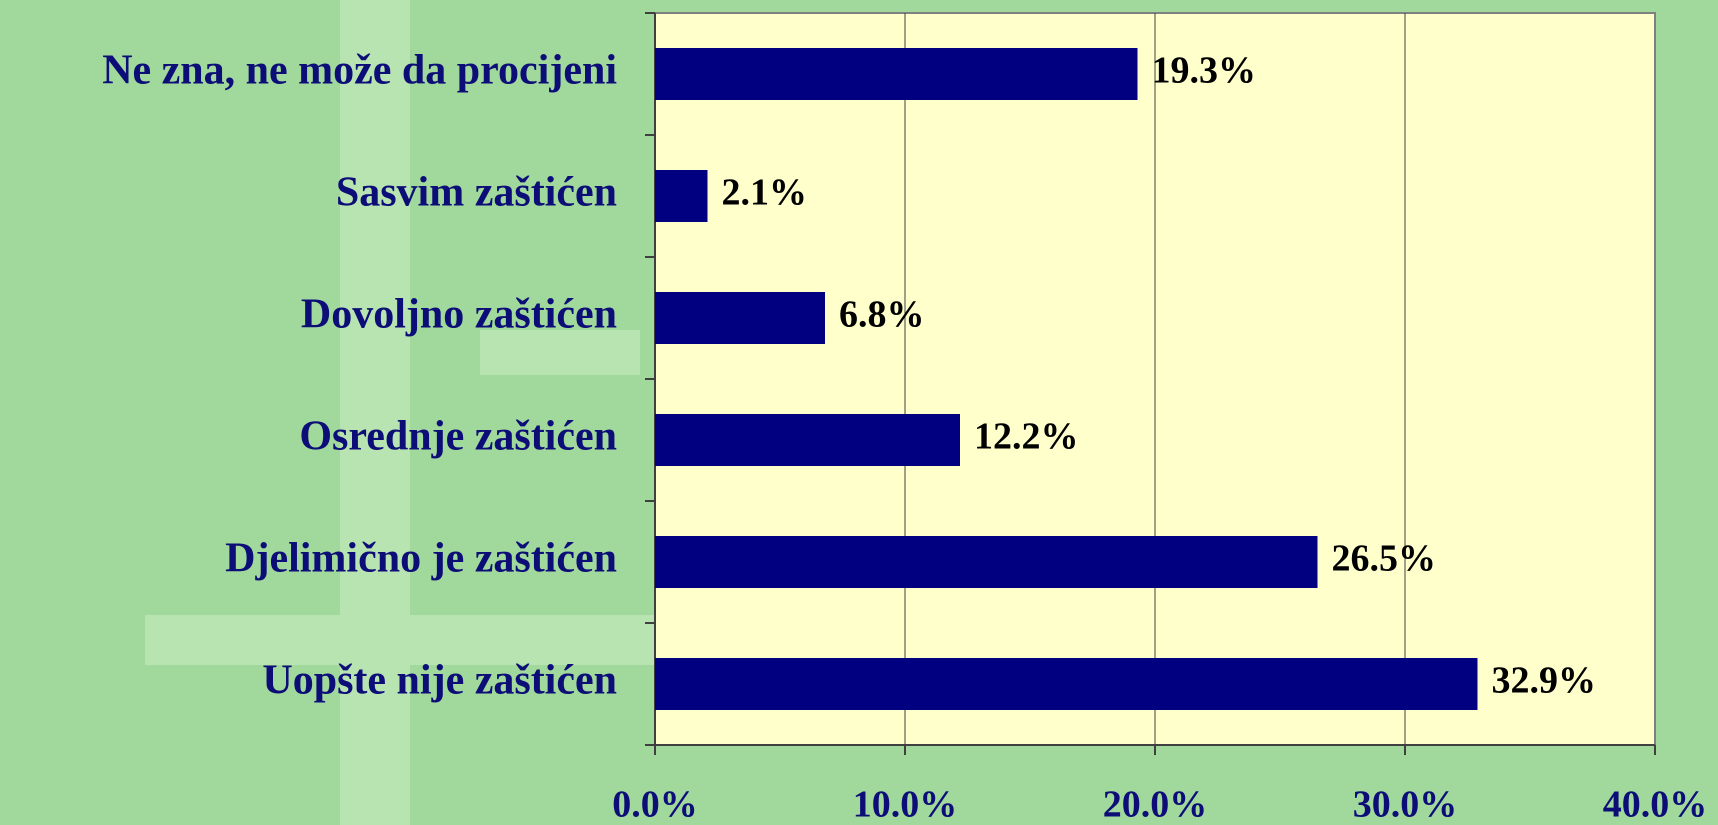 Image resolution: width=1718 pixels, height=825 pixels. What do you see at coordinates (458, 437) in the screenshot?
I see `category-label: Osrednje zaštićen` at bounding box center [458, 437].